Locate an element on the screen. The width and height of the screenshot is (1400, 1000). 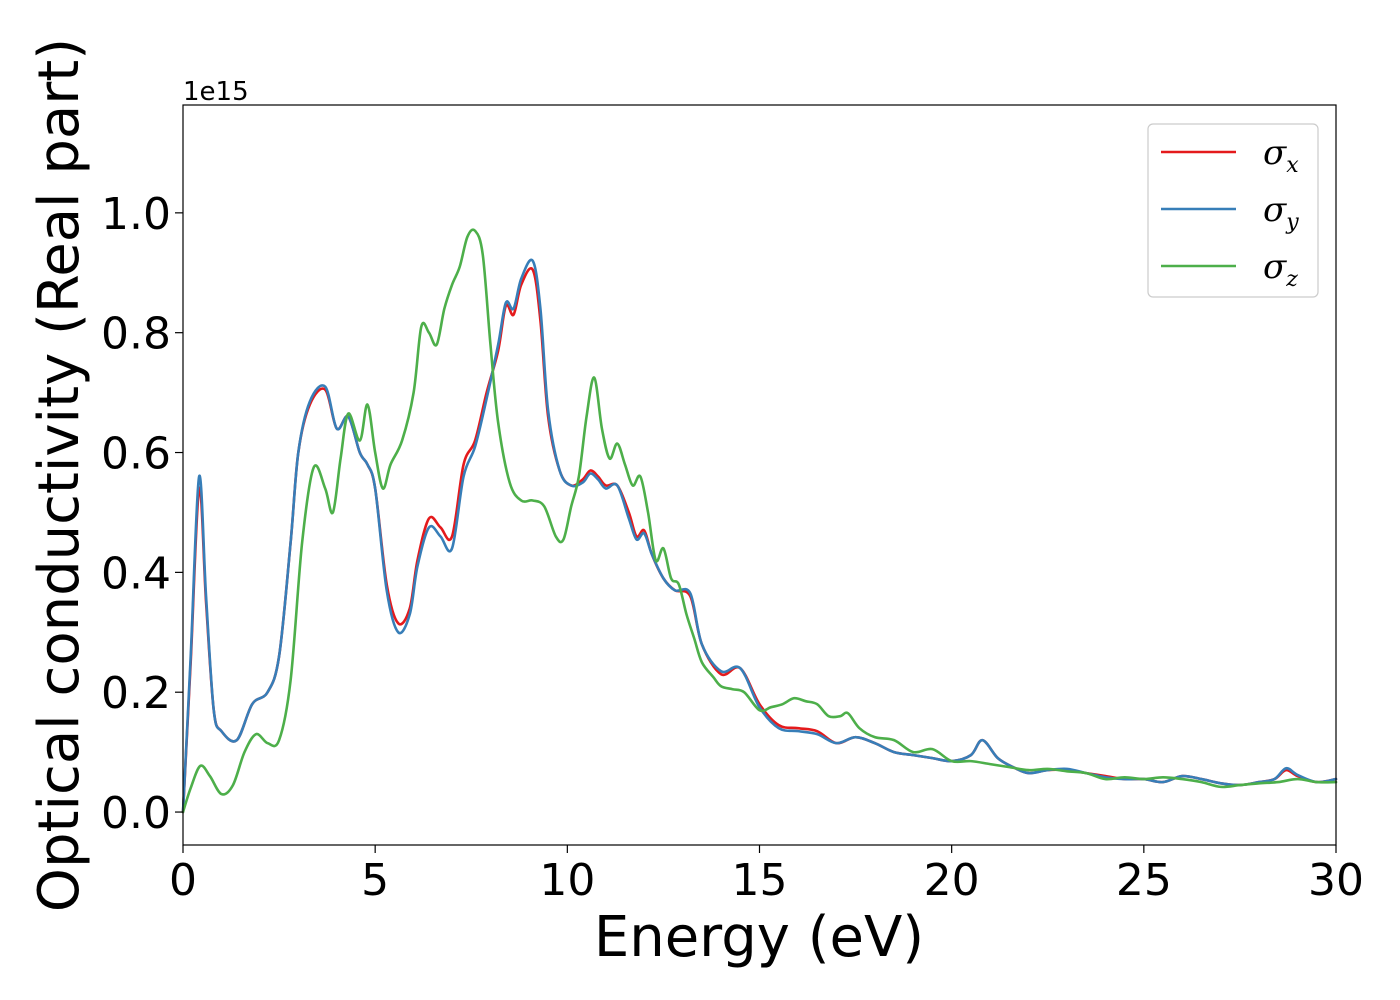
y-offset-text: 1e15 is located at coordinates (216, 92).